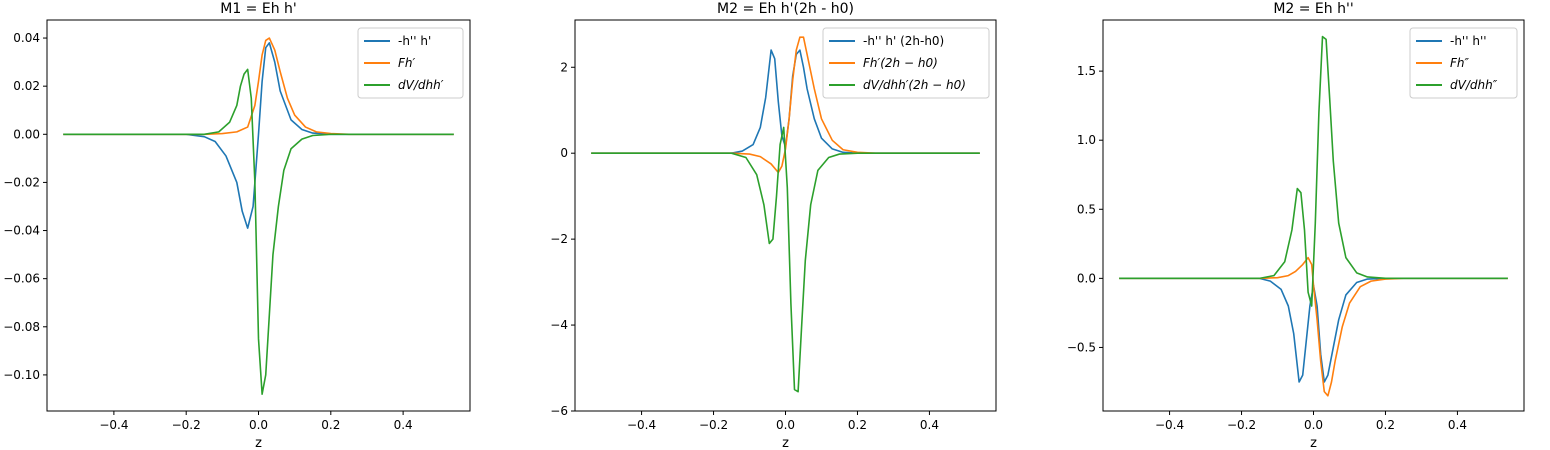 The width and height of the screenshot is (1550, 450). What do you see at coordinates (21, 327) in the screenshot?
I see `y-tick-label: −0.08` at bounding box center [21, 327].